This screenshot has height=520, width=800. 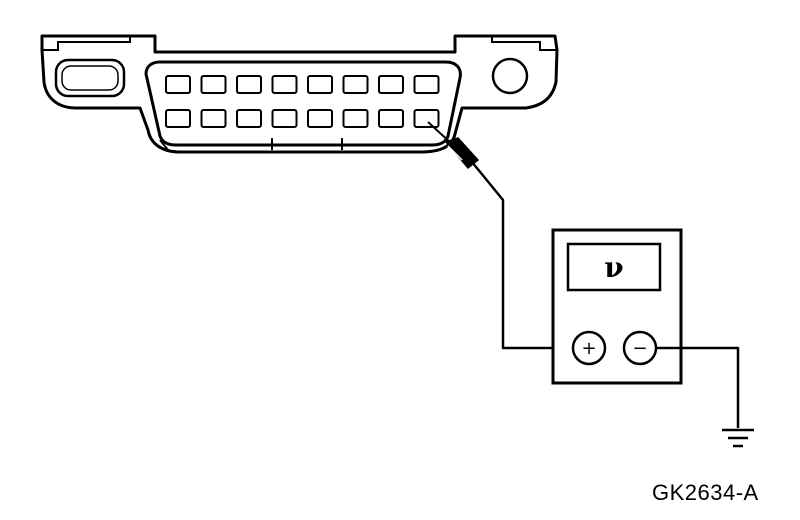 I want to click on dlc-connector, so click(x=299, y=94).